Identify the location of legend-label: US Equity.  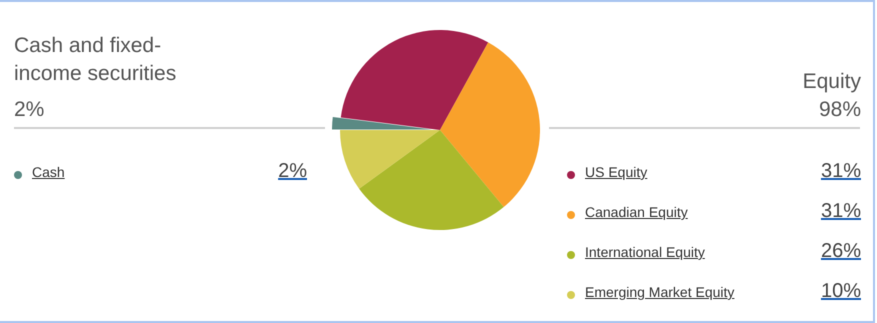
(616, 172).